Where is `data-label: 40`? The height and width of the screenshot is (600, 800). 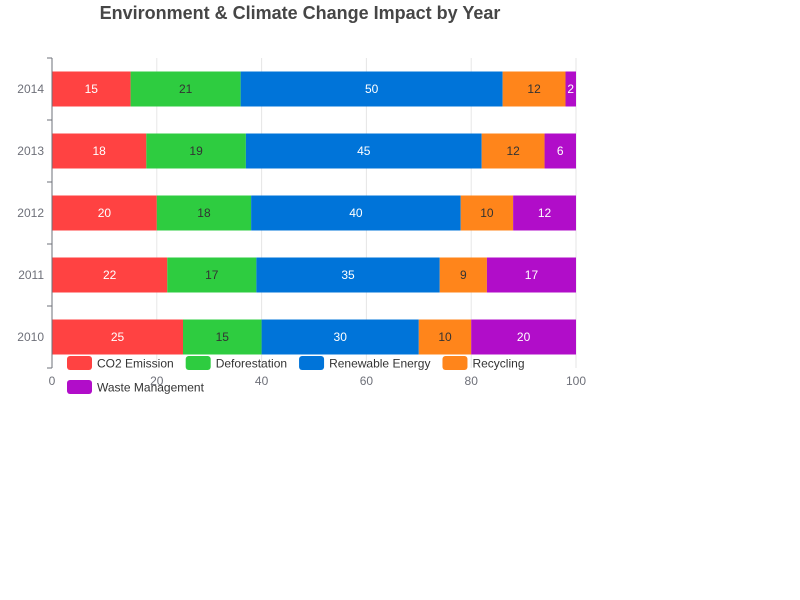
data-label: 40 is located at coordinates (356, 213).